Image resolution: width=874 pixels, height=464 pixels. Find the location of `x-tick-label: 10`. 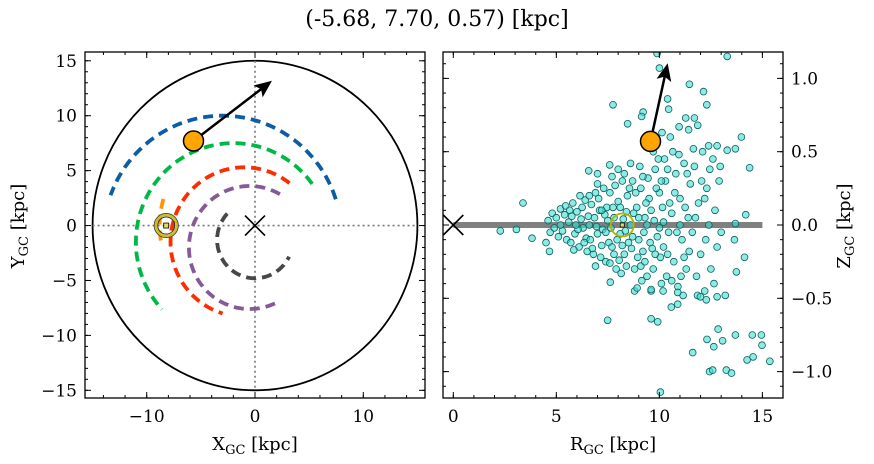

x-tick-label: 10 is located at coordinates (660, 417).